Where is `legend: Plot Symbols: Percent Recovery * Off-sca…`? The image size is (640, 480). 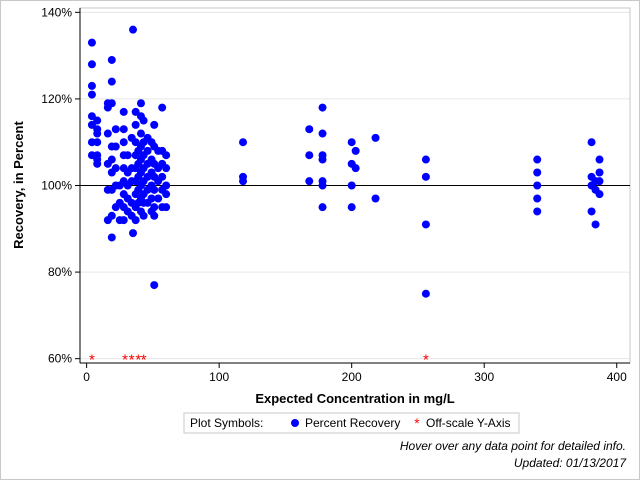
legend: Plot Symbols: Percent Recovery * Off-sca… is located at coordinates (351, 423).